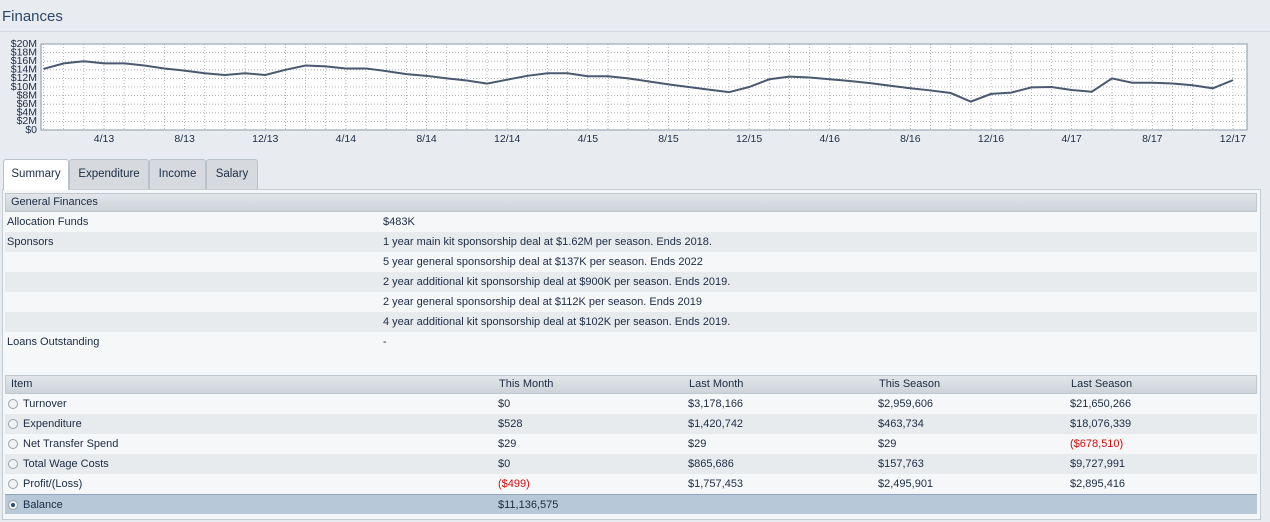 The image size is (1270, 522). I want to click on info-row: Allocation Funds $483K, so click(631, 222).